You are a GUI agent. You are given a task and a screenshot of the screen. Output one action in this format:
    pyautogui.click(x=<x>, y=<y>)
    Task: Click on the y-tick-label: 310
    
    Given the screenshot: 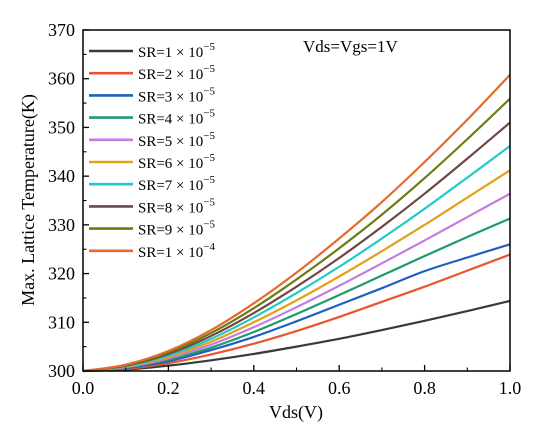 What is the action you would take?
    pyautogui.click(x=61, y=322)
    